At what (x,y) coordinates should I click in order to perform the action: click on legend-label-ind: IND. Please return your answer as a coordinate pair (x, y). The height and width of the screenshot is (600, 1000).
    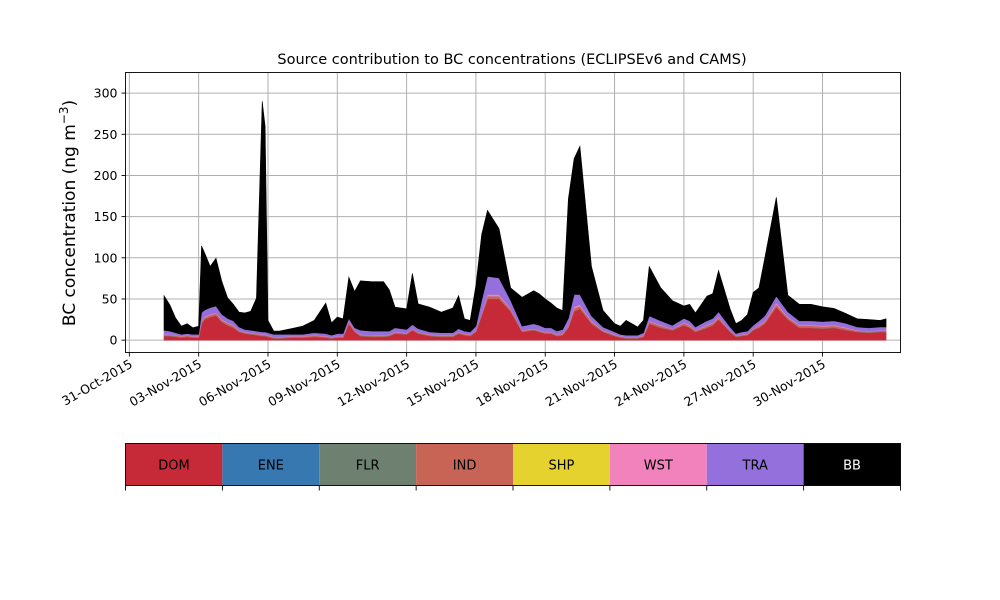
    Looking at the image, I should click on (465, 466).